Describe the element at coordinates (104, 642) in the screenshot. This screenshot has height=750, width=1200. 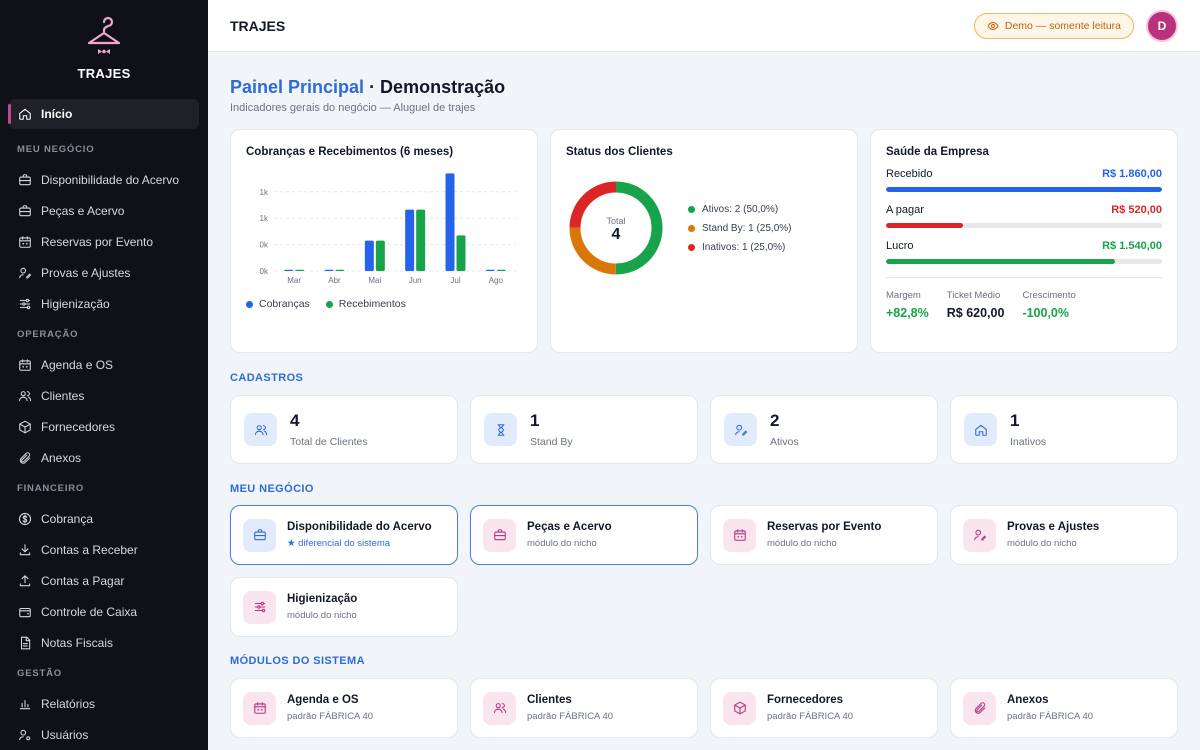
I see `sidebar-item-notas-fiscais: Notas Fiscais` at that location.